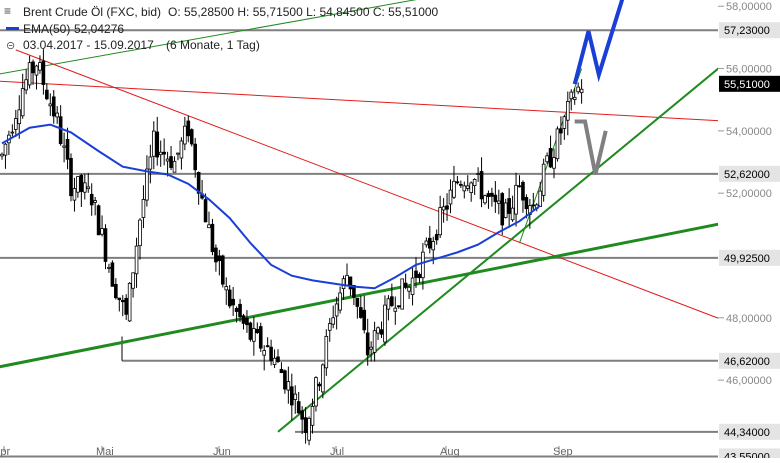 Image resolution: width=780 pixels, height=463 pixels. I want to click on month-label: Jul, so click(337, 452).